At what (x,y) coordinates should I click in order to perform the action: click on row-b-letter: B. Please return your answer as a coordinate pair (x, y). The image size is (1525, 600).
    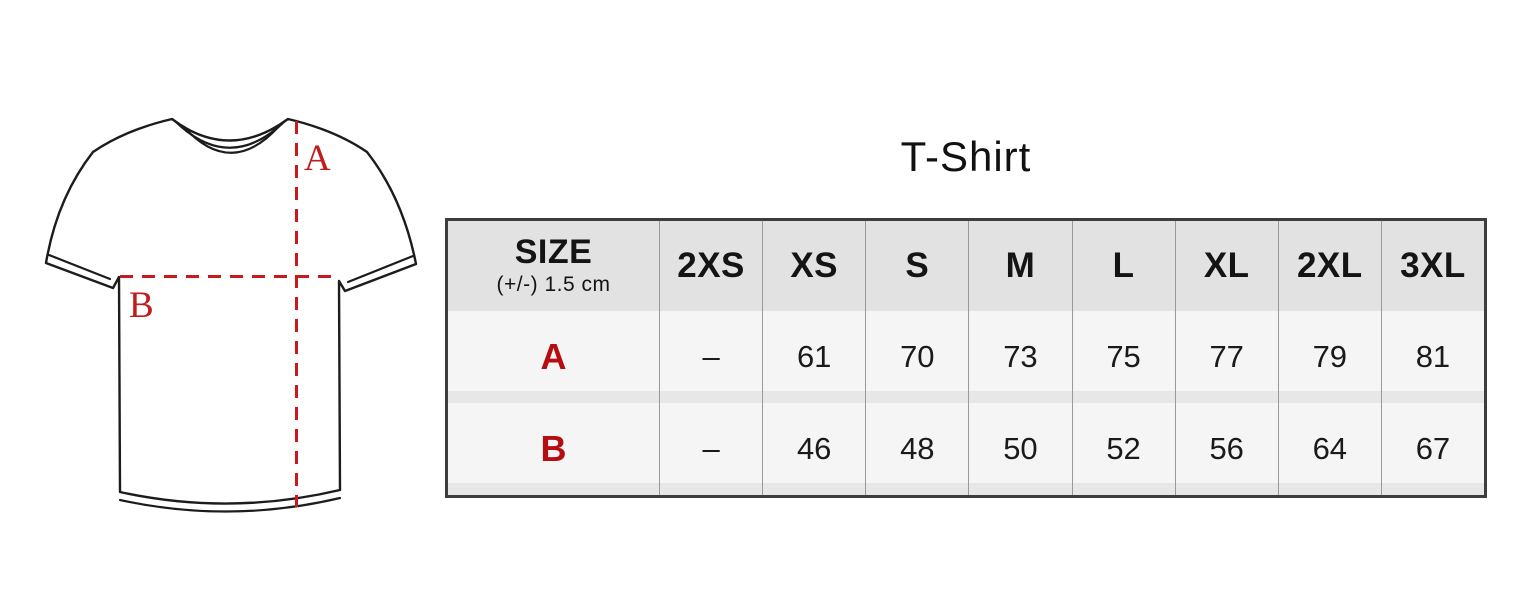
    Looking at the image, I should click on (553, 448).